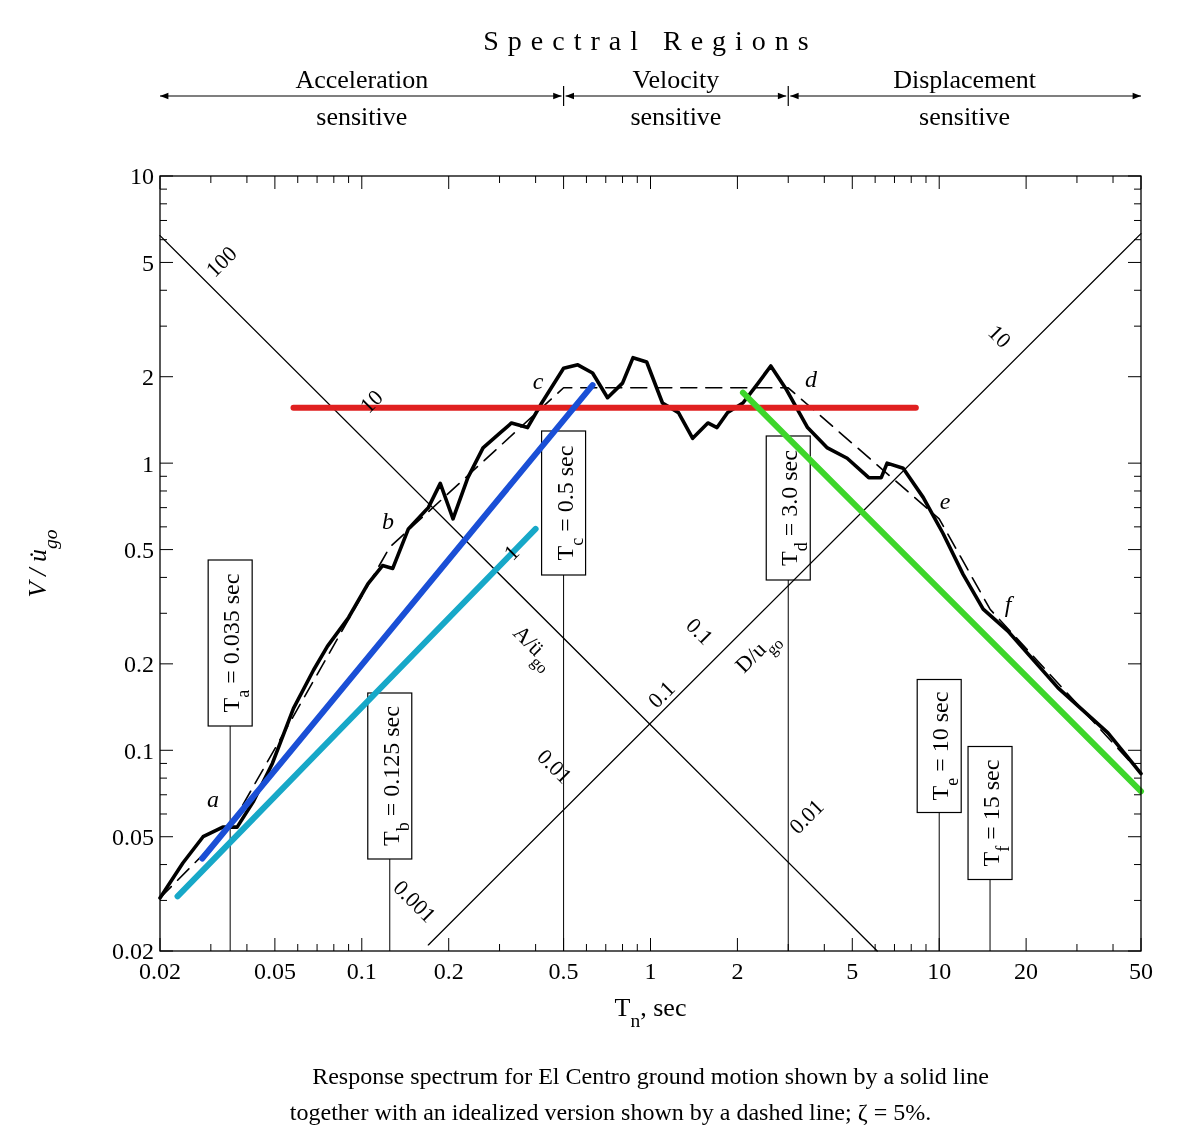  Describe the element at coordinates (563, 971) in the screenshot. I see `x-tick-label: 0.5` at that location.